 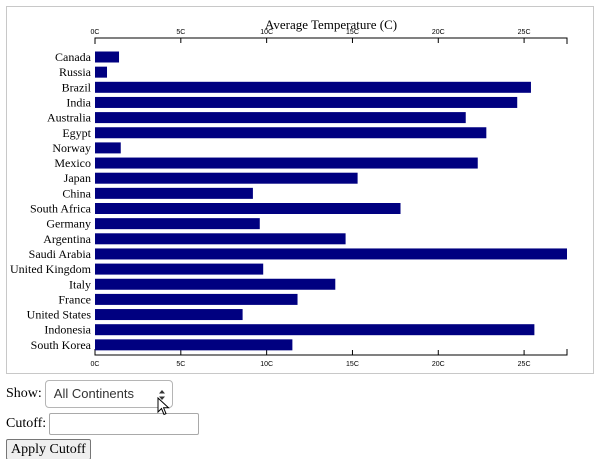 What do you see at coordinates (76, 193) in the screenshot?
I see `category-label: China` at bounding box center [76, 193].